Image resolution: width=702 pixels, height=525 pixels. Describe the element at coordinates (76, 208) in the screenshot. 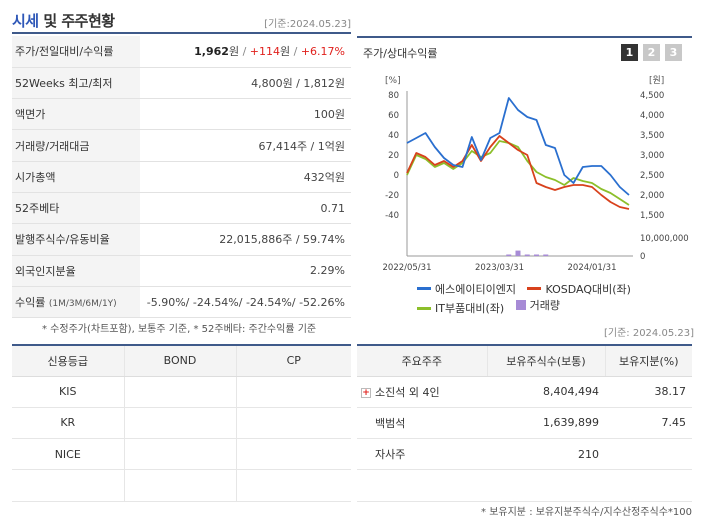

I see `beta-label: 52주베타` at that location.